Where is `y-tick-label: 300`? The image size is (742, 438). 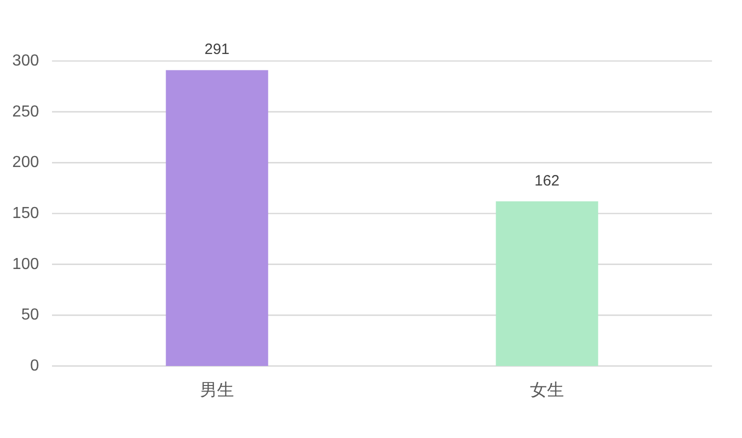
y-tick-label: 300 is located at coordinates (26, 61).